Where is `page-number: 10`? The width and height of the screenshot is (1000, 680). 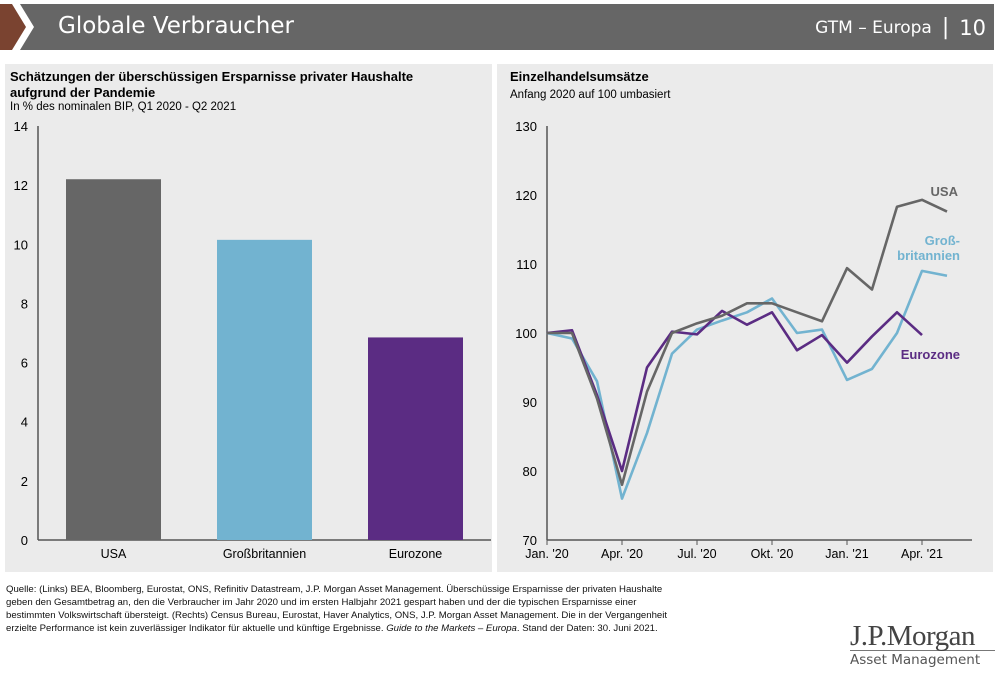 page-number: 10 is located at coordinates (972, 27).